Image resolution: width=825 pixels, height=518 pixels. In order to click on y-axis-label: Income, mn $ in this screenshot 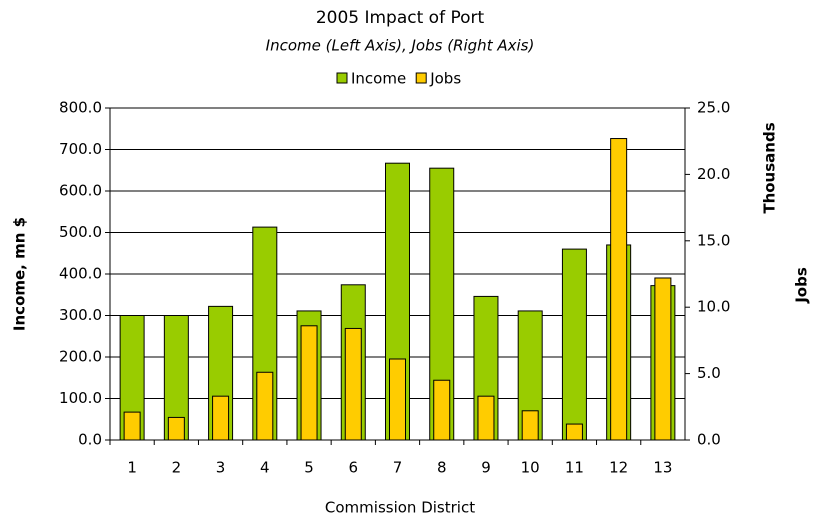, I will do `click(20, 274)`.